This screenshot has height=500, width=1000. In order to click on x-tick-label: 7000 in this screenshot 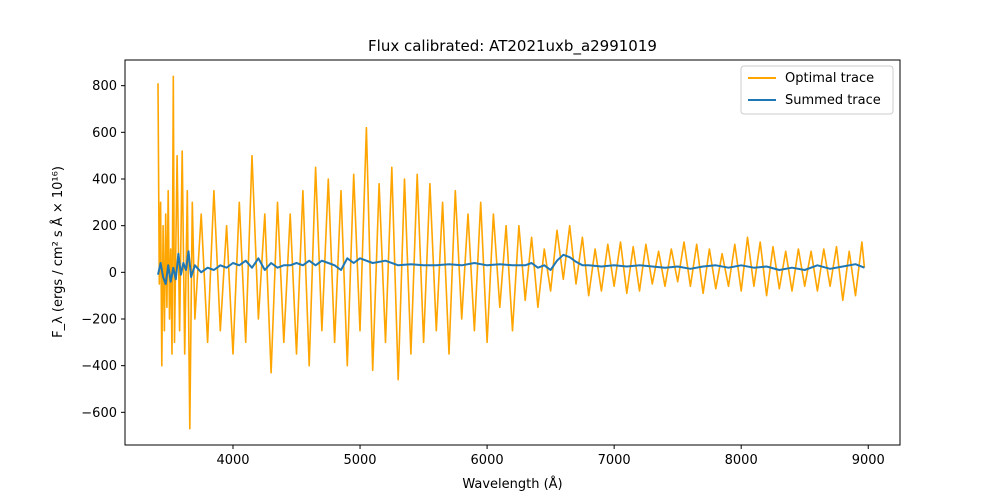, I will do `click(614, 460)`.